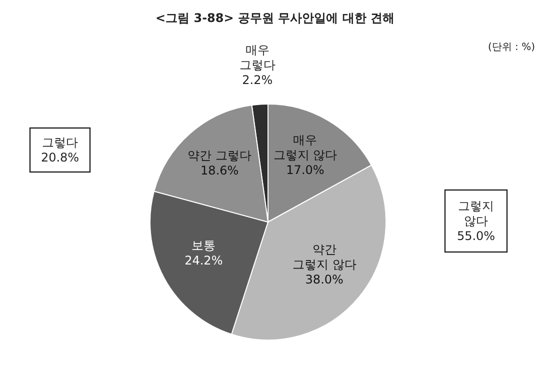 This screenshot has height=372, width=550. Describe the element at coordinates (275, 18) in the screenshot. I see `chart-title: <그림 3-88> 공무원 무사안일에 대한 견해` at that location.